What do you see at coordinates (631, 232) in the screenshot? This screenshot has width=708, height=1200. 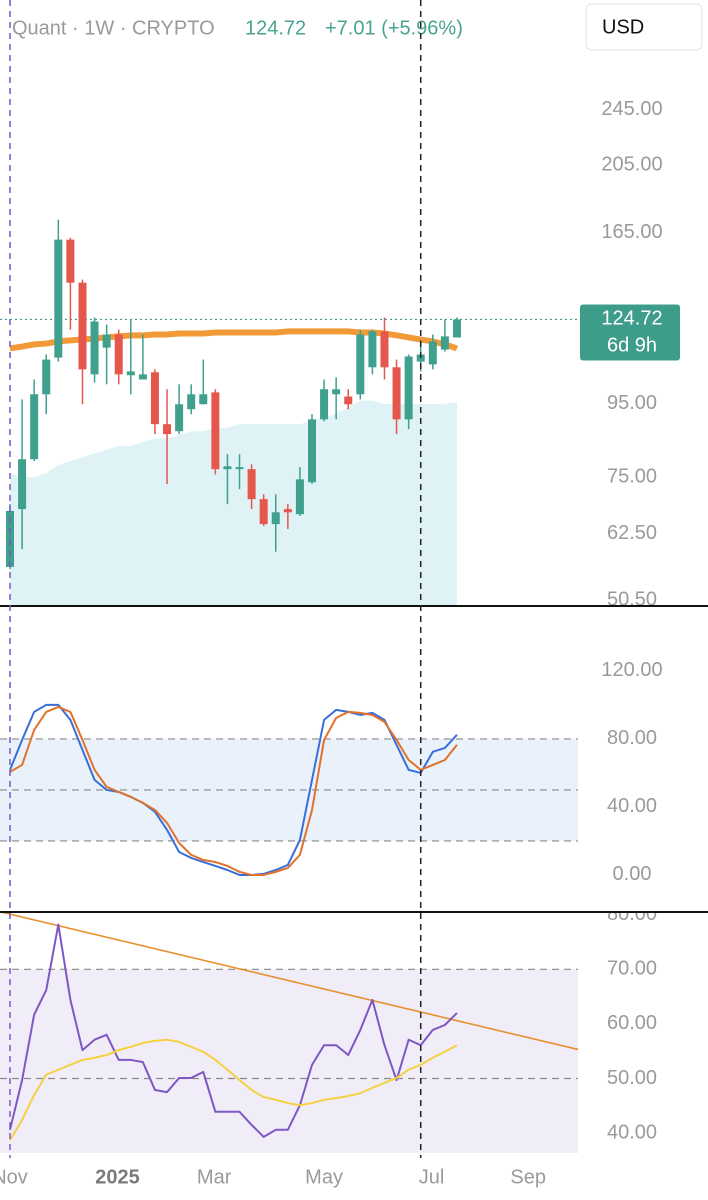 I see `y-tick-label: 165.00` at bounding box center [631, 232].